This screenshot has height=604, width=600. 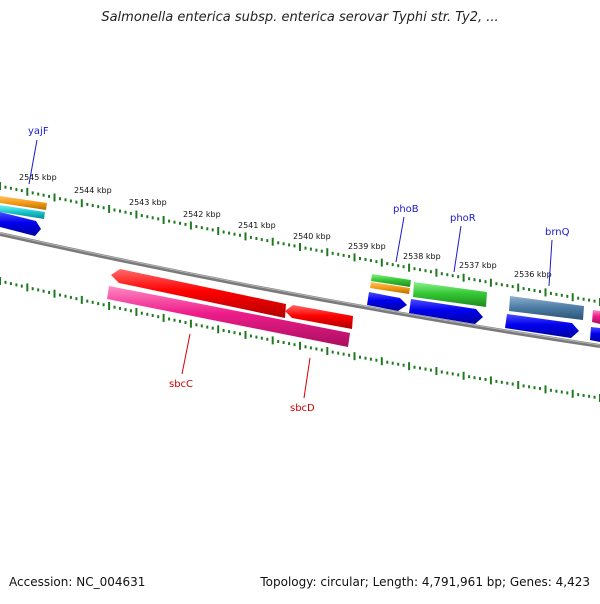 What do you see at coordinates (302, 408) in the screenshot?
I see `gene-label-sbcD: sbcD` at bounding box center [302, 408].